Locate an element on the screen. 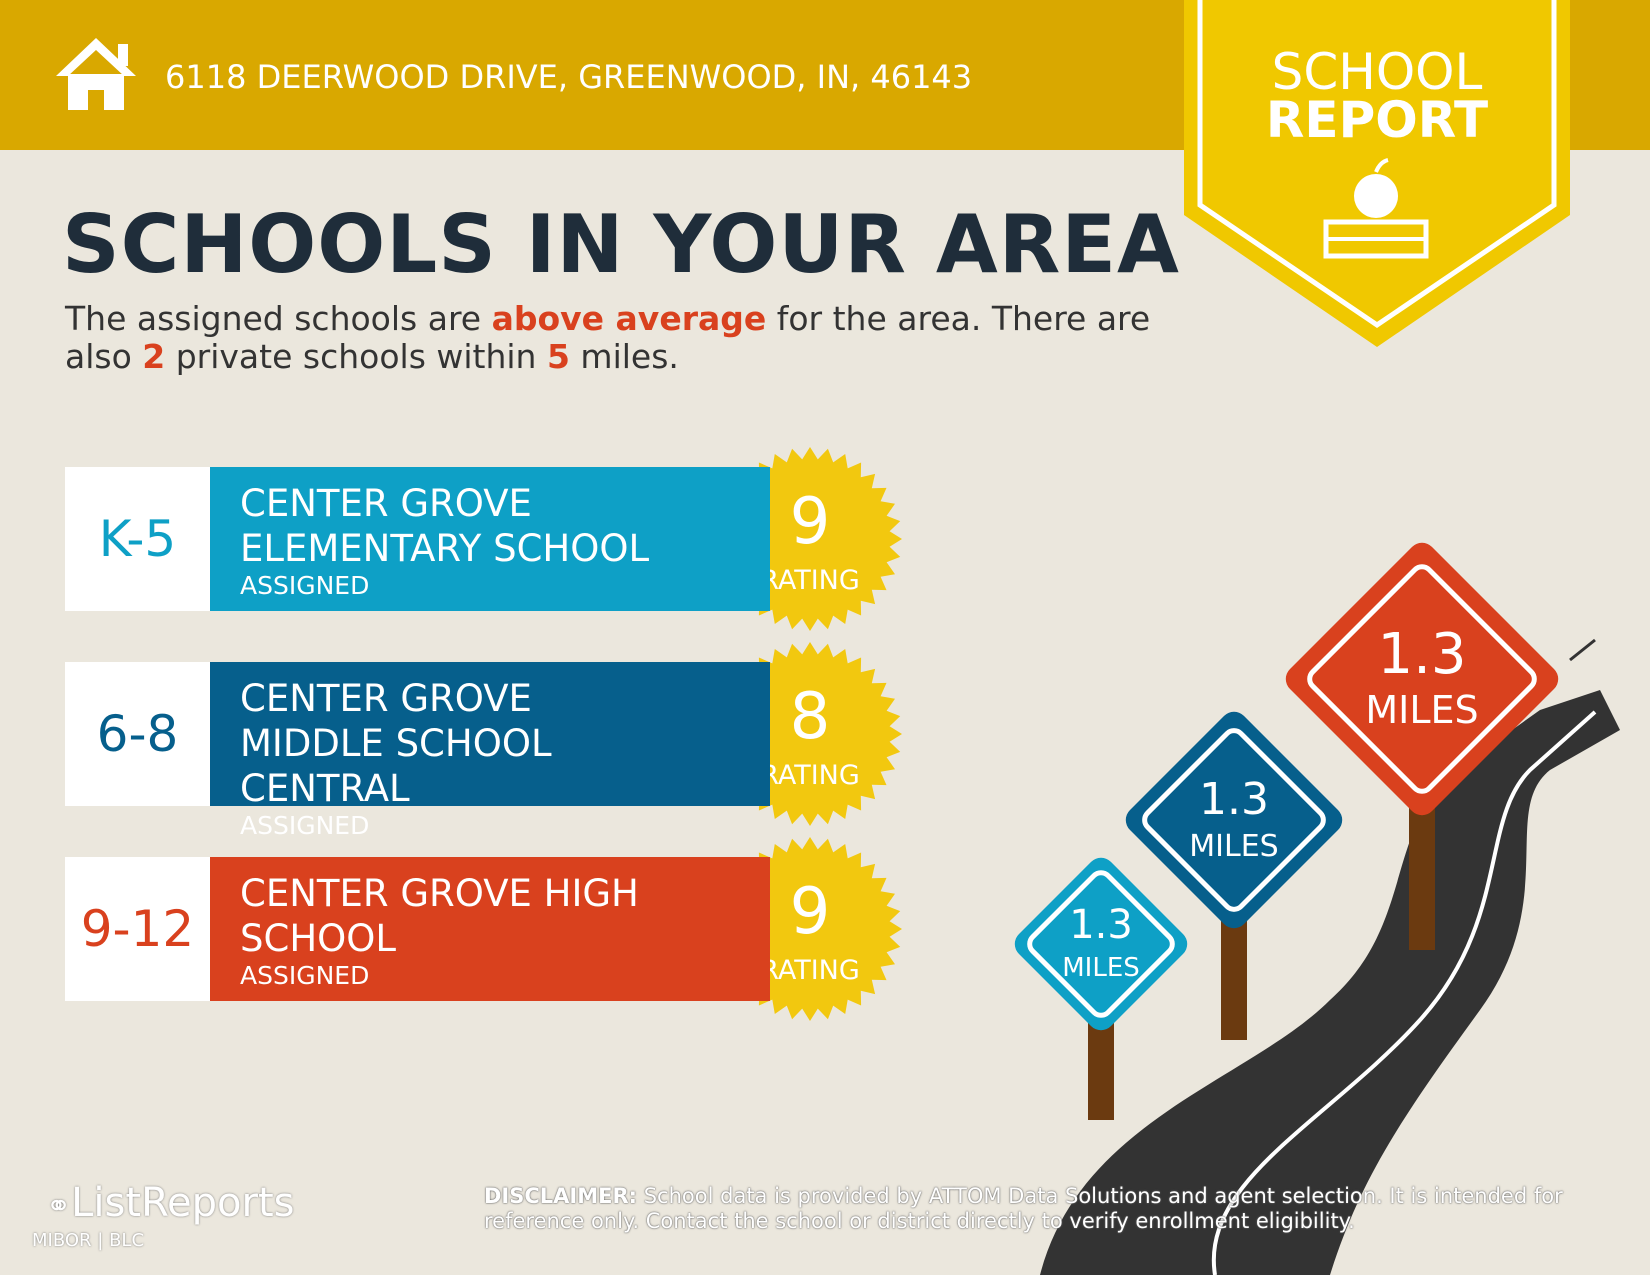 This screenshot has height=1275, width=1650. logo-brand: ListReports is located at coordinates (183, 1203).